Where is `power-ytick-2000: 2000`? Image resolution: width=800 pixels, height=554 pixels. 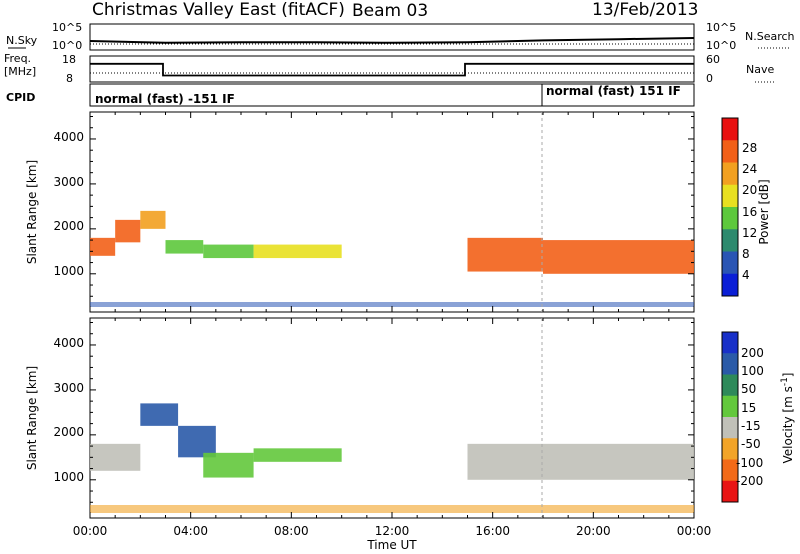
power-ytick-2000: 2000 is located at coordinates (68, 226).